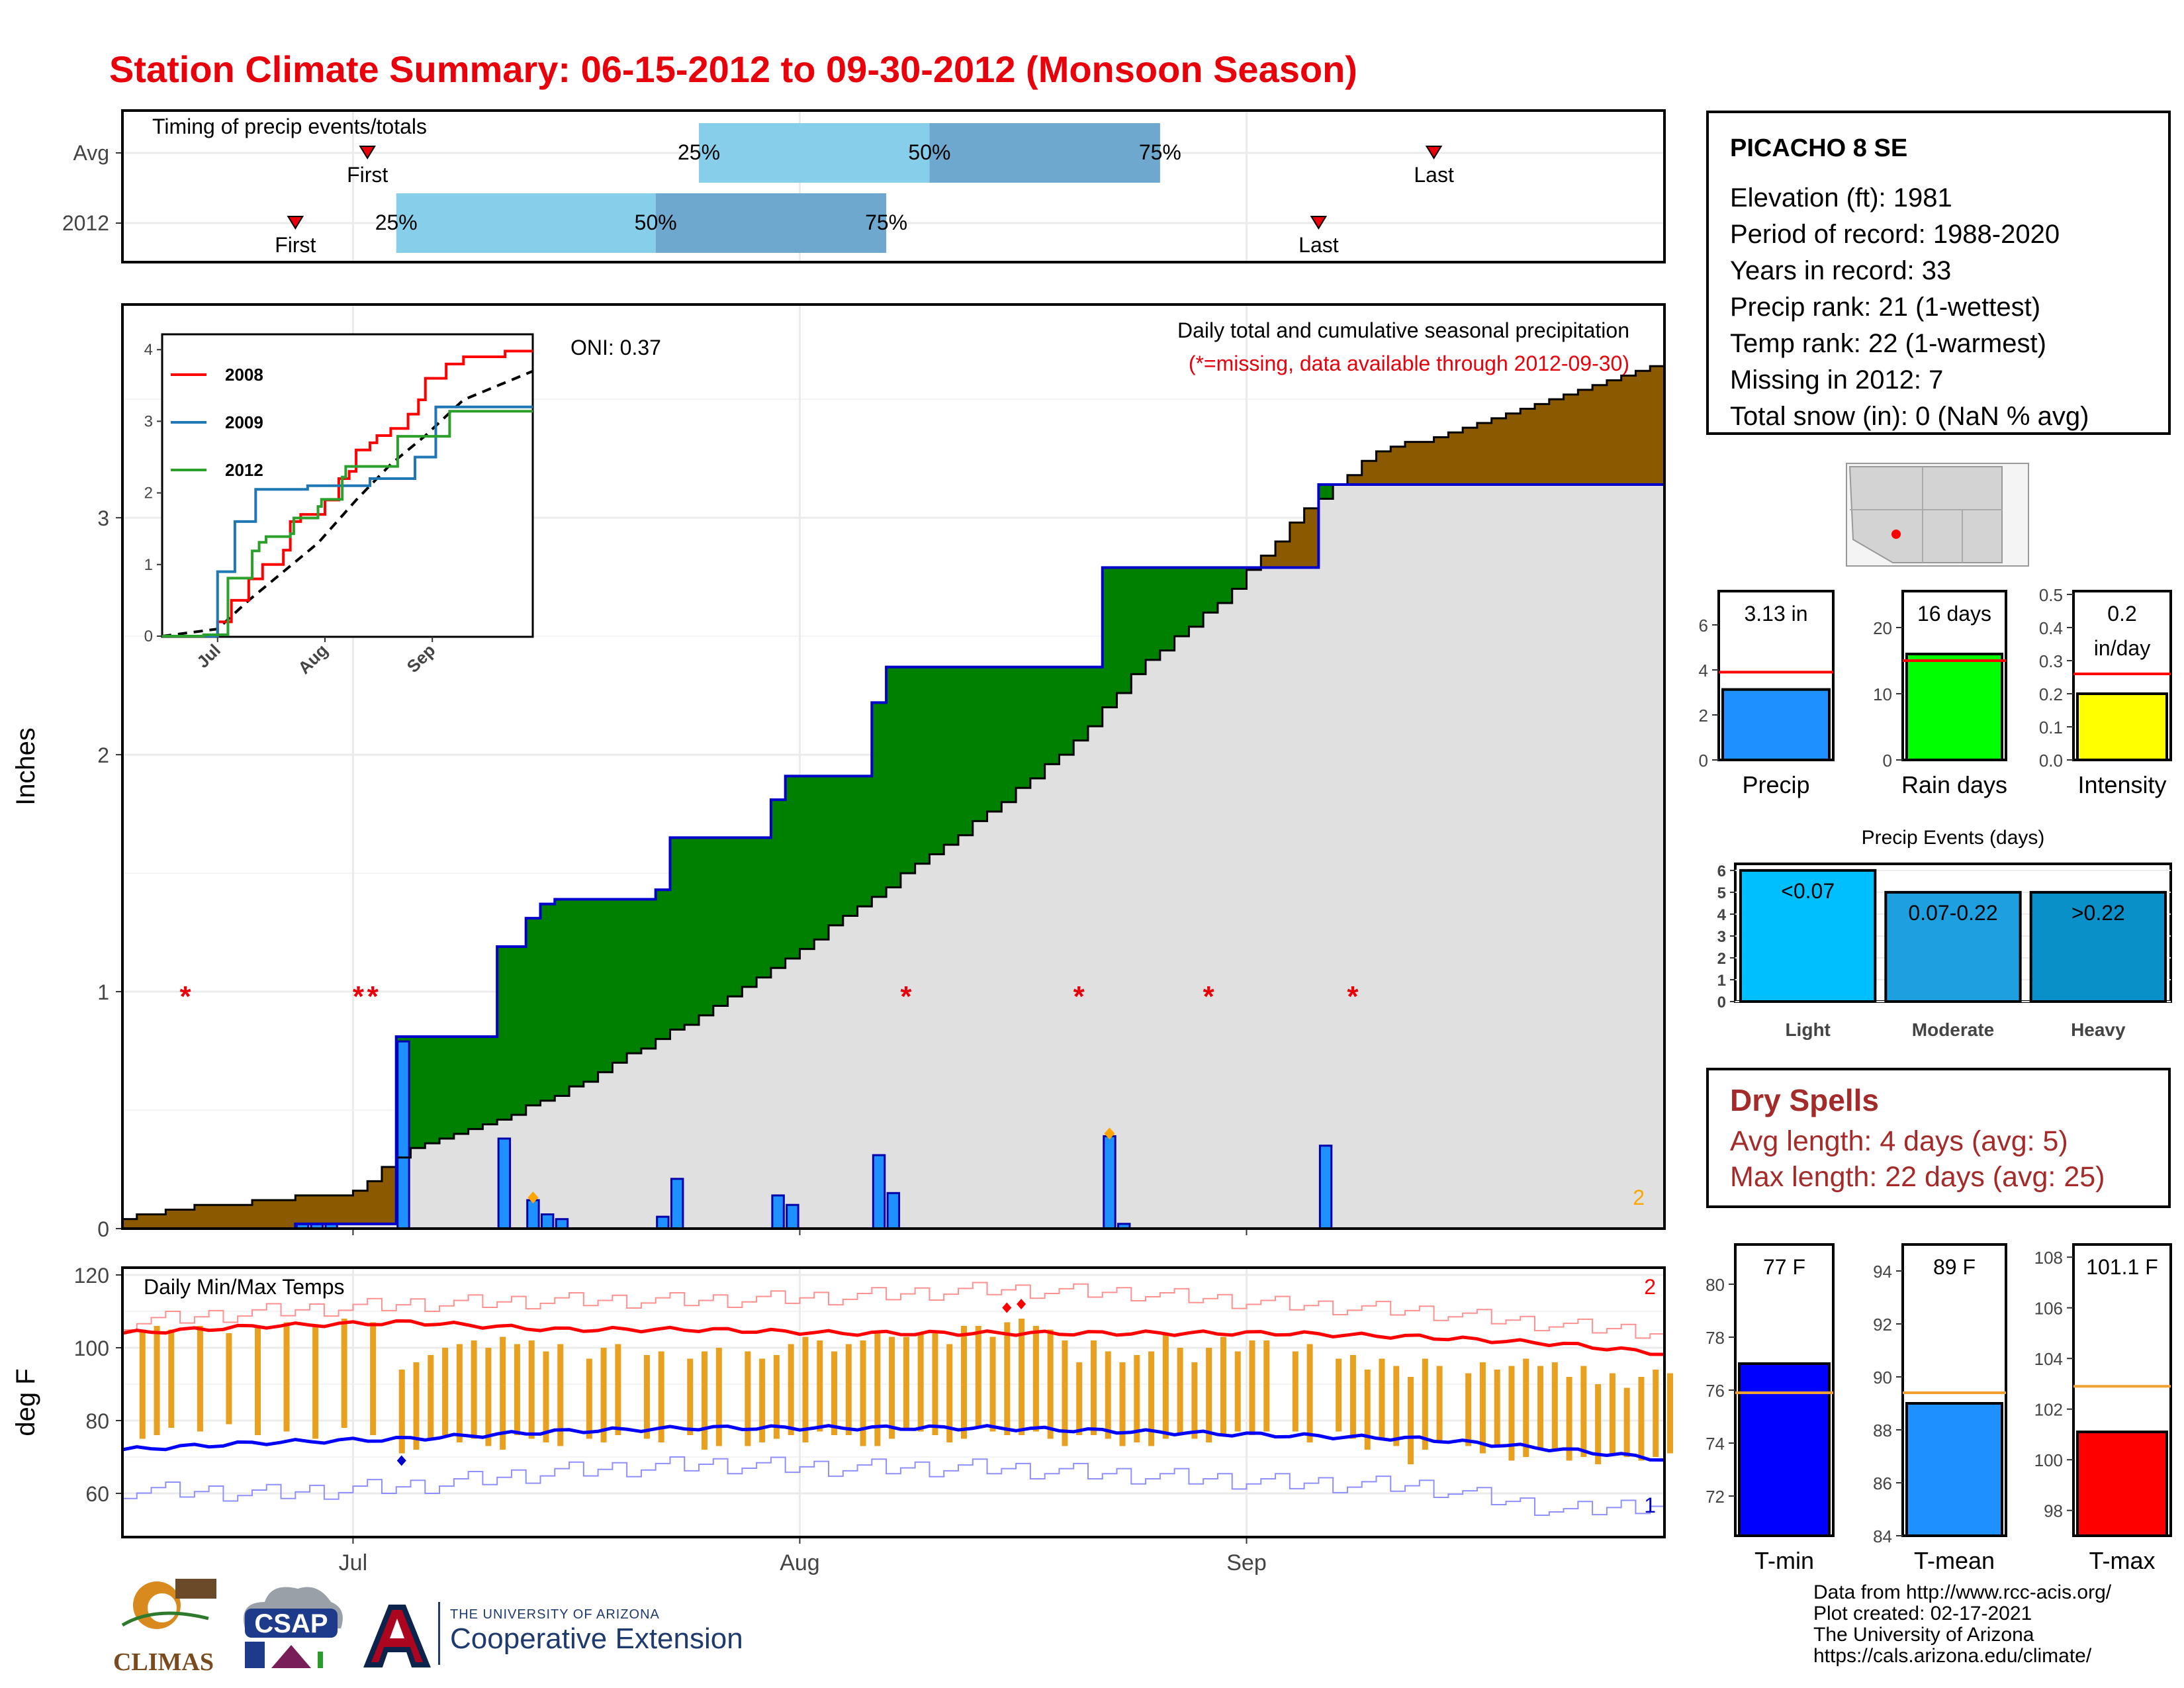 The width and height of the screenshot is (2184, 1688). What do you see at coordinates (1883, 628) in the screenshot?
I see `summary-y-tick-label: 20` at bounding box center [1883, 628].